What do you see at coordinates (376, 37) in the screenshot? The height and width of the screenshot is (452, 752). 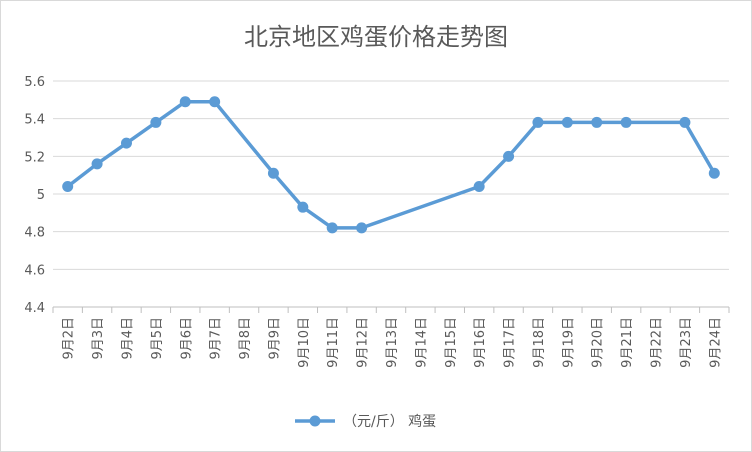 I see `chart-title: 北京地区鸡蛋价格走势图` at bounding box center [376, 37].